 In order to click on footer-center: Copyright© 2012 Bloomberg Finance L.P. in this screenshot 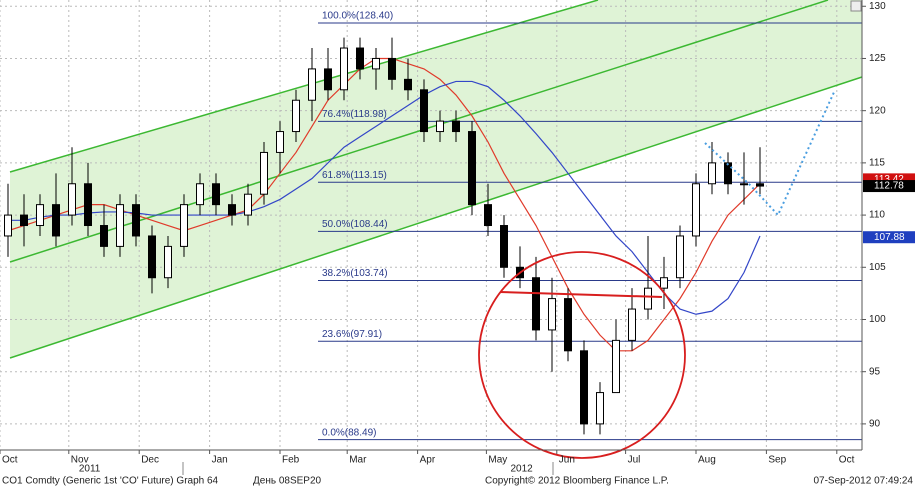, I will do `click(577, 481)`.